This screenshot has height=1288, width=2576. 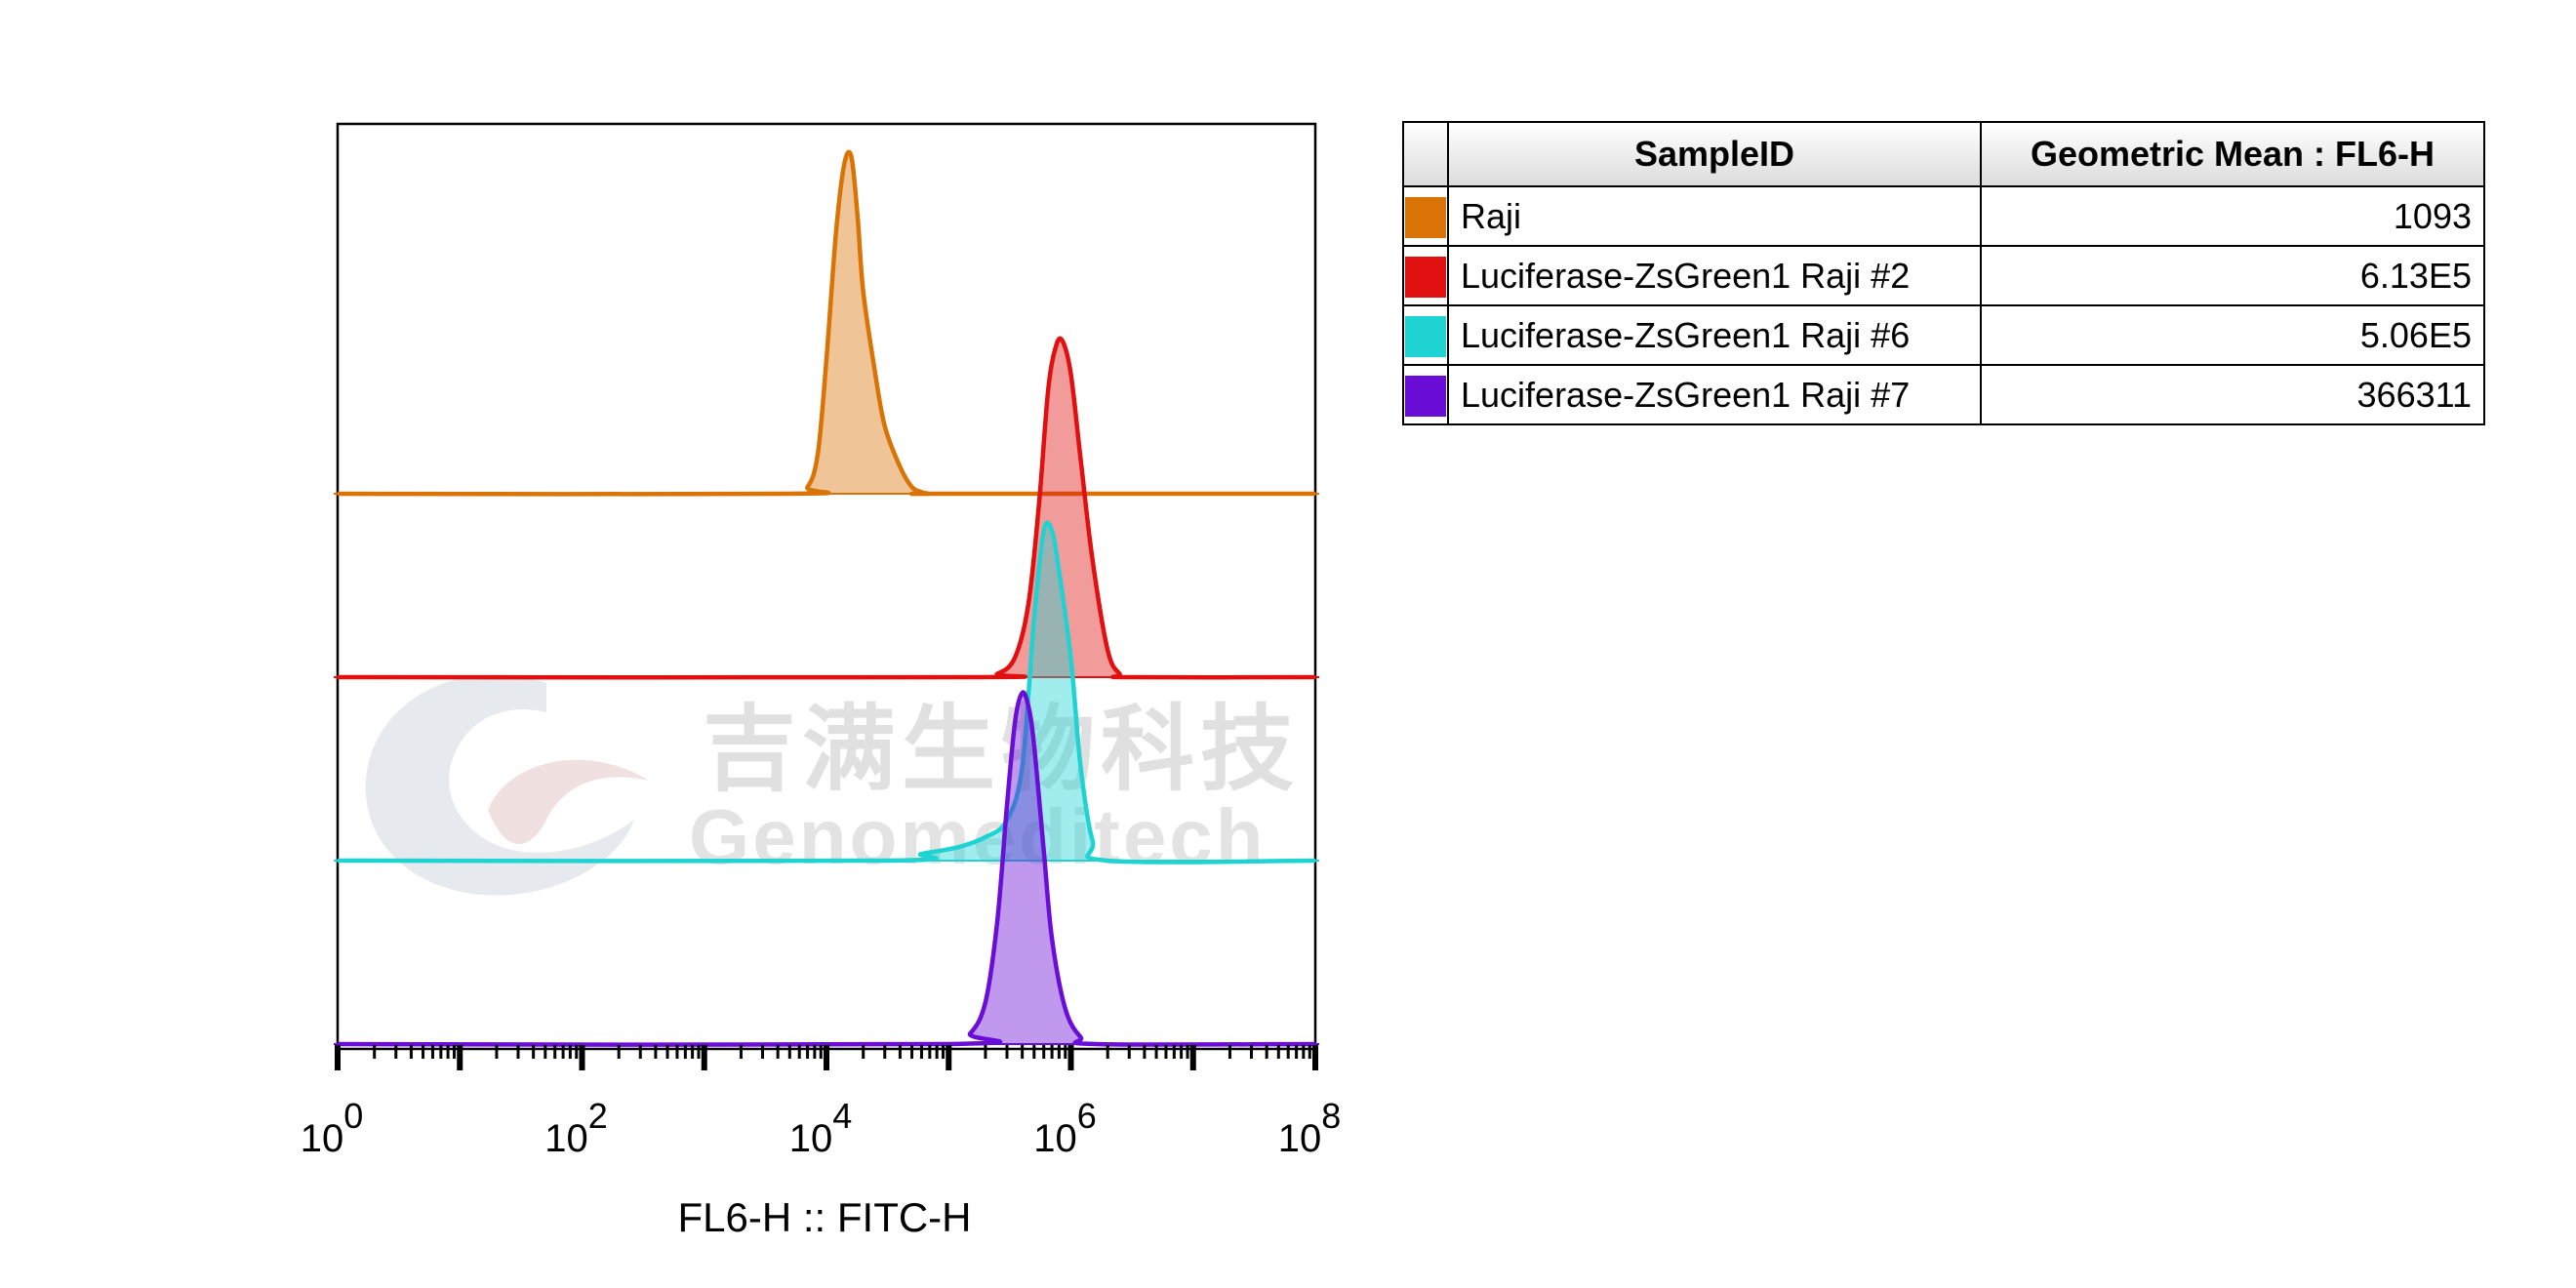 I want to click on geometric-mean-value: 366311, so click(x=2232, y=394).